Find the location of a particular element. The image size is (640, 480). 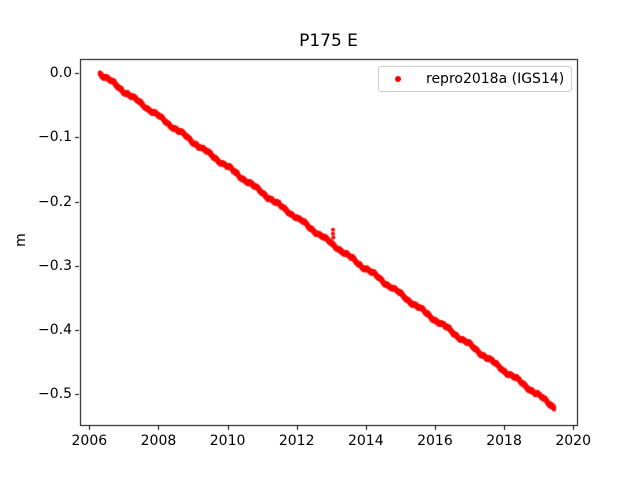

y-tick-label: −0.1 is located at coordinates (55, 137).